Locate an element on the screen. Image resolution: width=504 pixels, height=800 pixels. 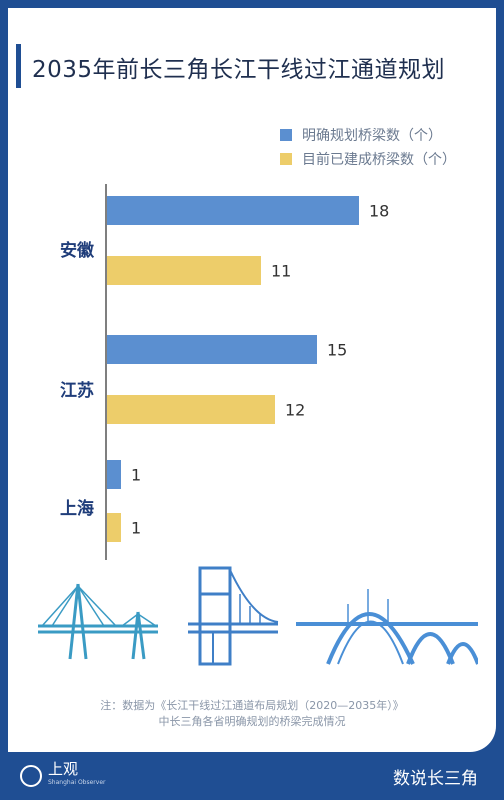
footnote-line-1: 注：数据为《长江干线过江通道布局规划（2020—2035年）》 is located at coordinates (252, 705).